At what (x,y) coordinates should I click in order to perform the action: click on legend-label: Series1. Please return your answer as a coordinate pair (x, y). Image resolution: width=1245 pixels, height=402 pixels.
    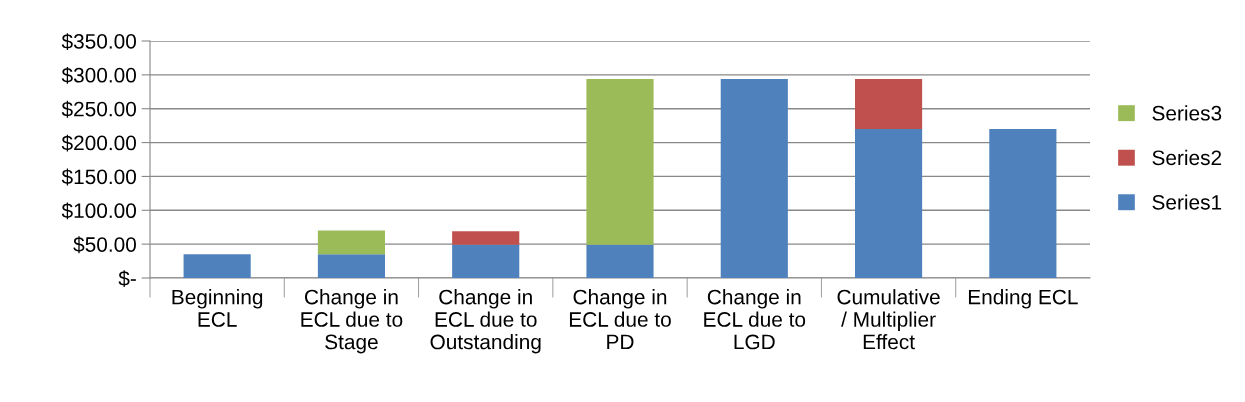
    Looking at the image, I should click on (1187, 202).